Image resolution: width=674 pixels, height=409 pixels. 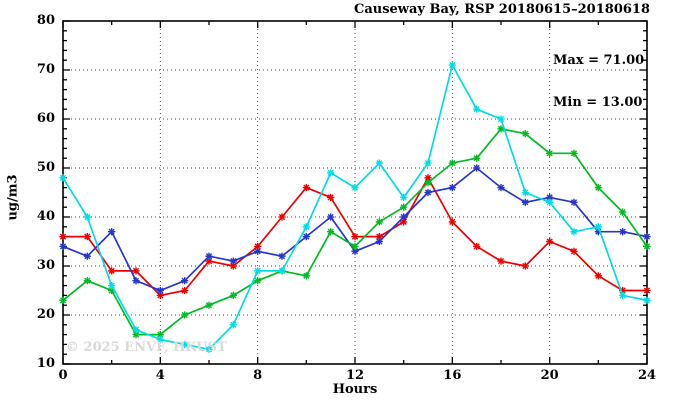 What do you see at coordinates (502, 9) in the screenshot?
I see `chart-title: Causeway Bay, RSP 20180615–20180618` at bounding box center [502, 9].